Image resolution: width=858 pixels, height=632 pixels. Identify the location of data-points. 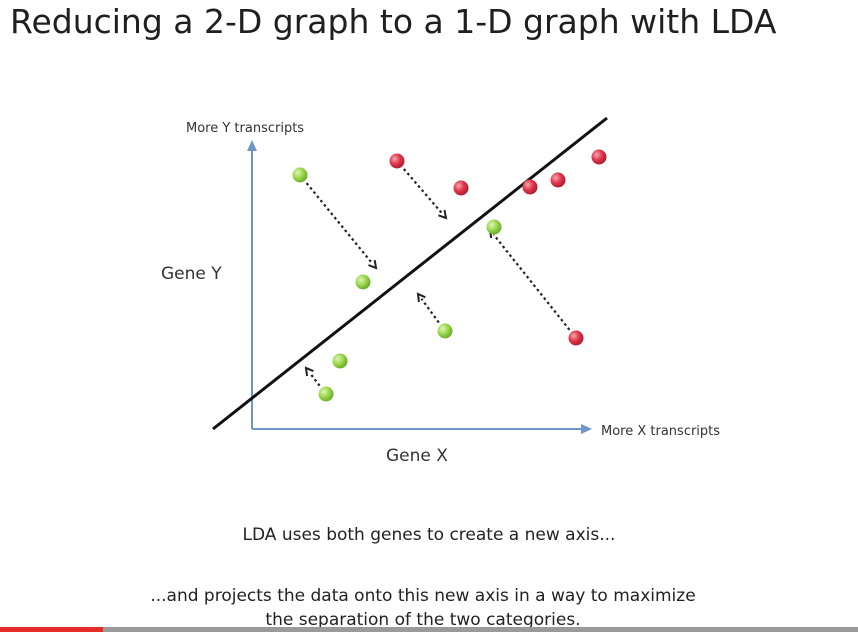
(449, 275).